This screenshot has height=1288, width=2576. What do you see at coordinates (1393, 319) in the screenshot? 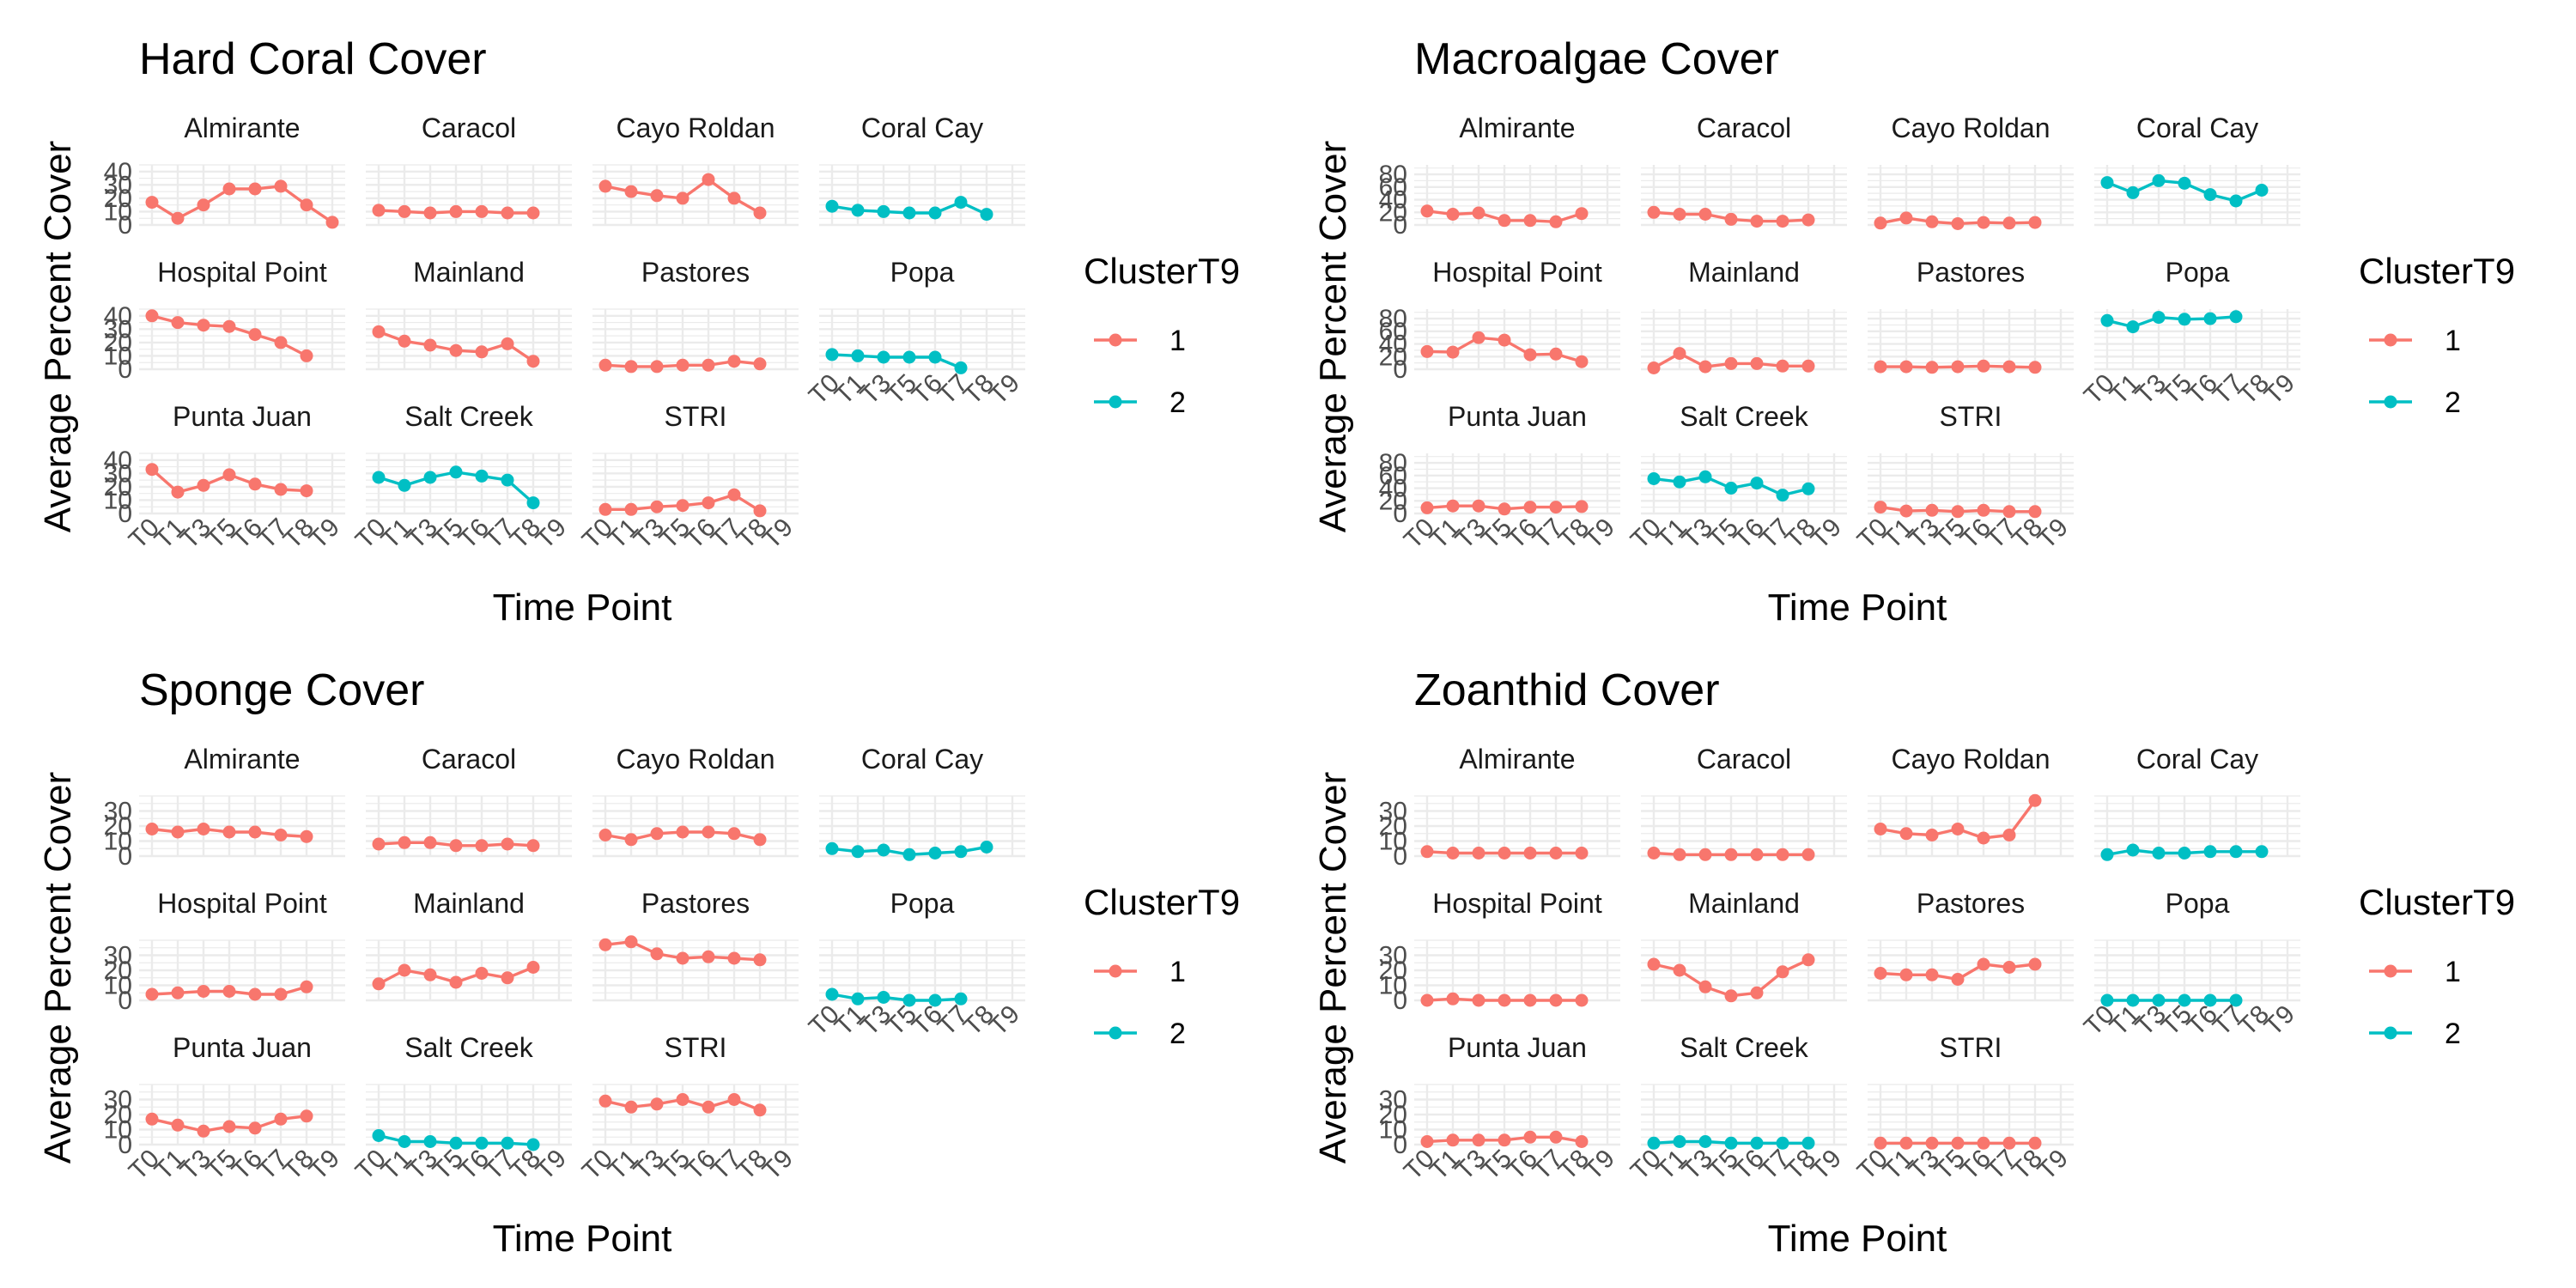
I see `y-tick-label: 80` at bounding box center [1393, 319].